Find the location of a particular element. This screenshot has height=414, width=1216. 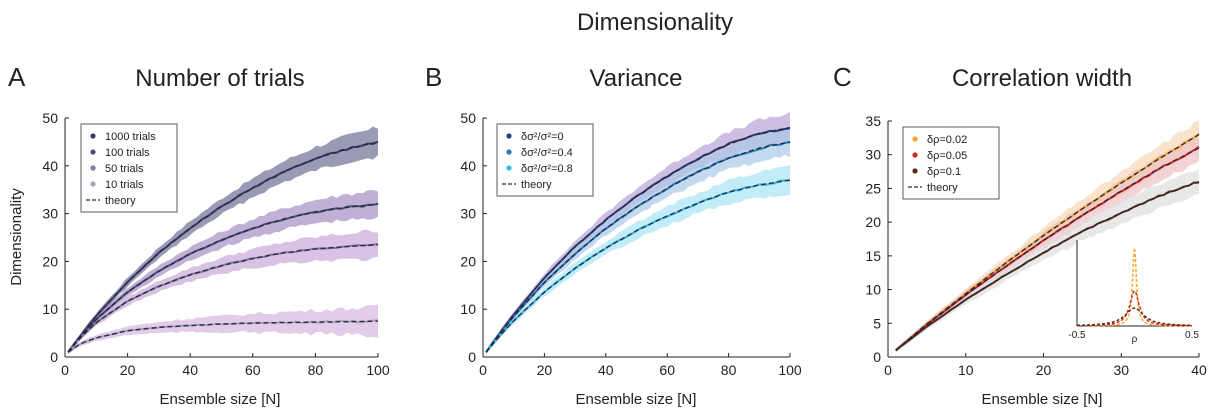

panel-b-legend-label-0: δσ²/σ²=0 is located at coordinates (542, 137).